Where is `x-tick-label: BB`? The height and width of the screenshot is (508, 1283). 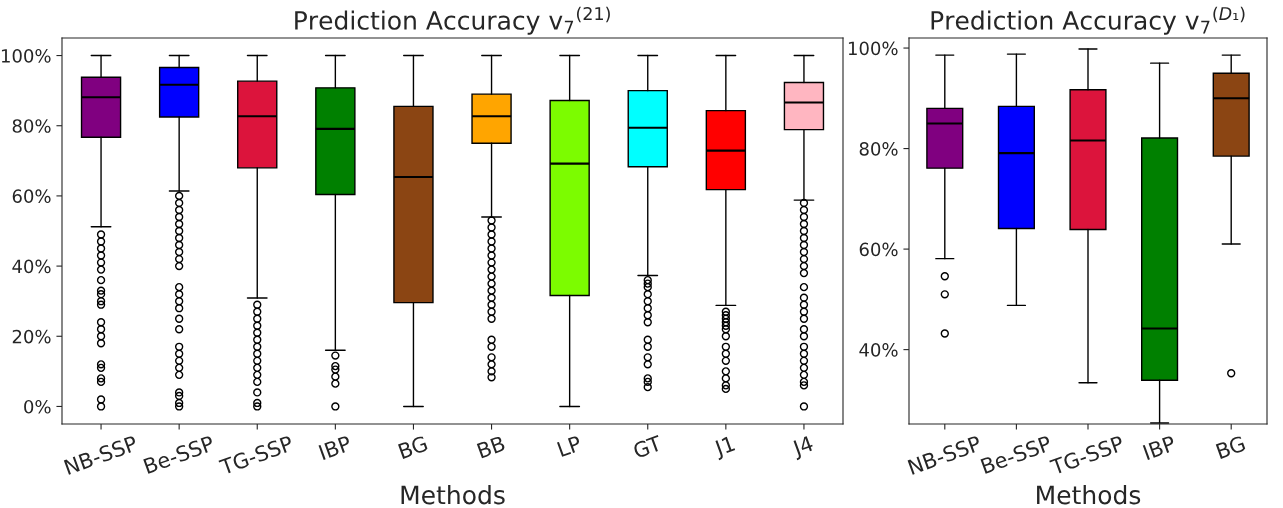
x-tick-label: BB is located at coordinates (491, 447).